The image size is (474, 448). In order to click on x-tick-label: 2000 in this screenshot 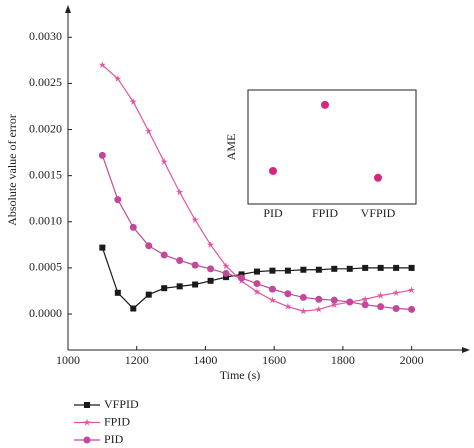, I will do `click(412, 360)`.